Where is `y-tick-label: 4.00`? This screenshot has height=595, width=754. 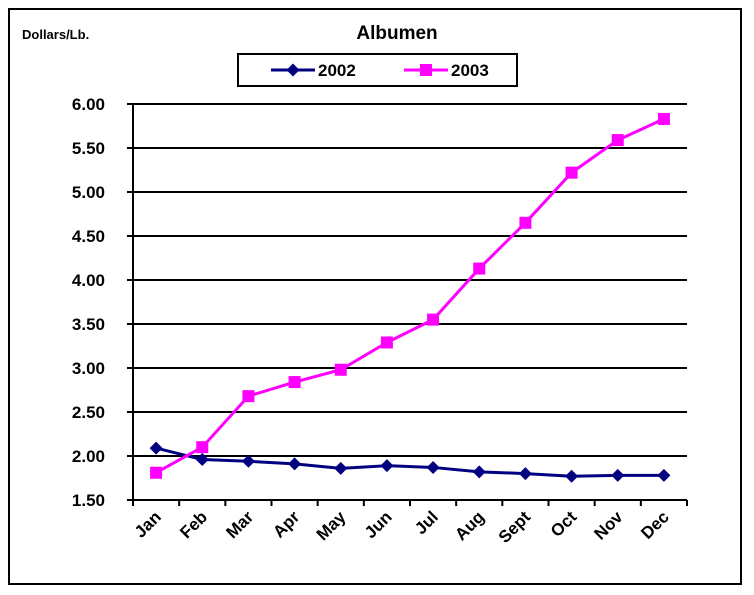 y-tick-label: 4.00 is located at coordinates (88, 280).